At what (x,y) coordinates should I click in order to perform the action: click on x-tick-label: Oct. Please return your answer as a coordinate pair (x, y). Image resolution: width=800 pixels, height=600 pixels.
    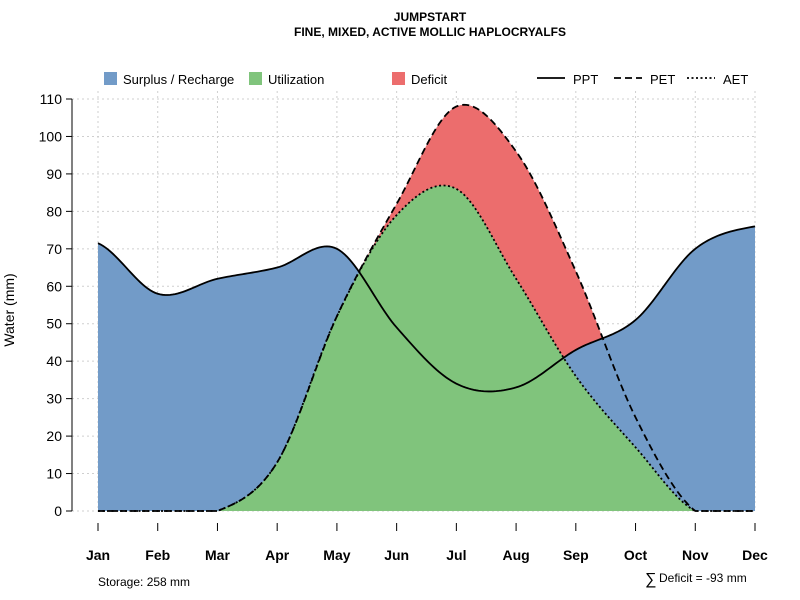
    Looking at the image, I should click on (636, 555).